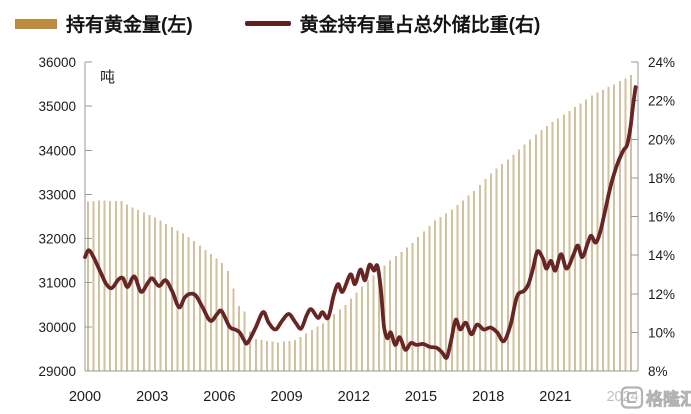 The width and height of the screenshot is (691, 414). What do you see at coordinates (668, 399) in the screenshot?
I see `watermark-text: 格隆汇` at bounding box center [668, 399].